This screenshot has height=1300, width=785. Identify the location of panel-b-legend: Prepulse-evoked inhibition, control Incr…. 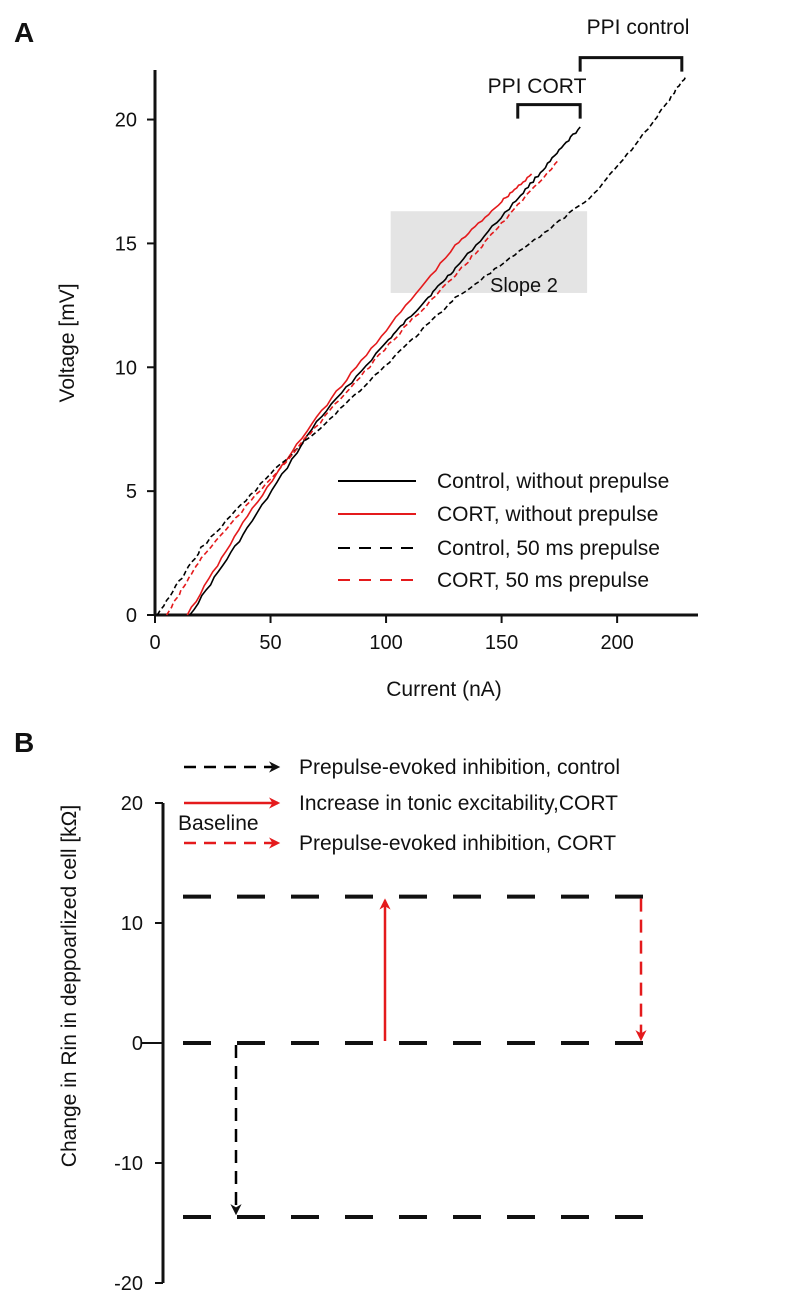
(402, 805).